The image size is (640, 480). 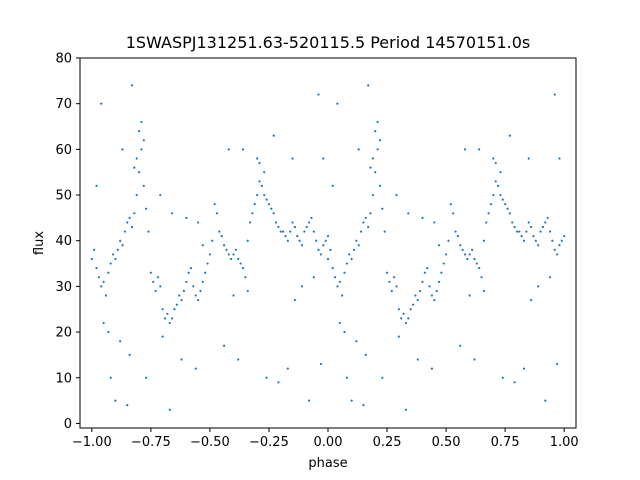 I want to click on x-tick-label: 1.00, so click(x=564, y=442).